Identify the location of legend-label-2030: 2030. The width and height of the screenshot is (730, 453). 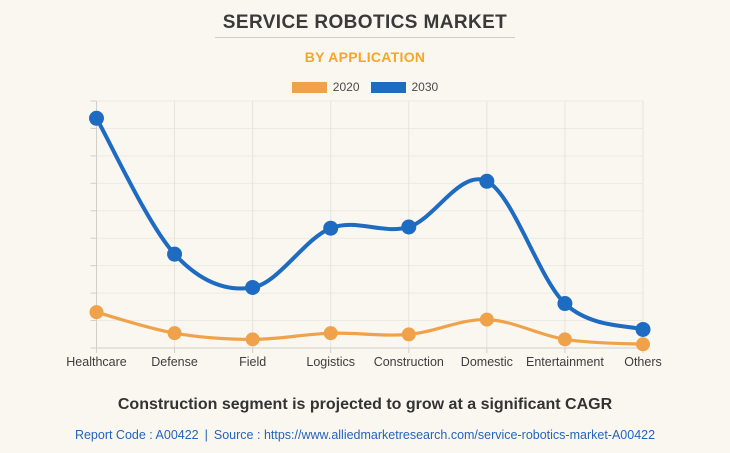
(425, 87).